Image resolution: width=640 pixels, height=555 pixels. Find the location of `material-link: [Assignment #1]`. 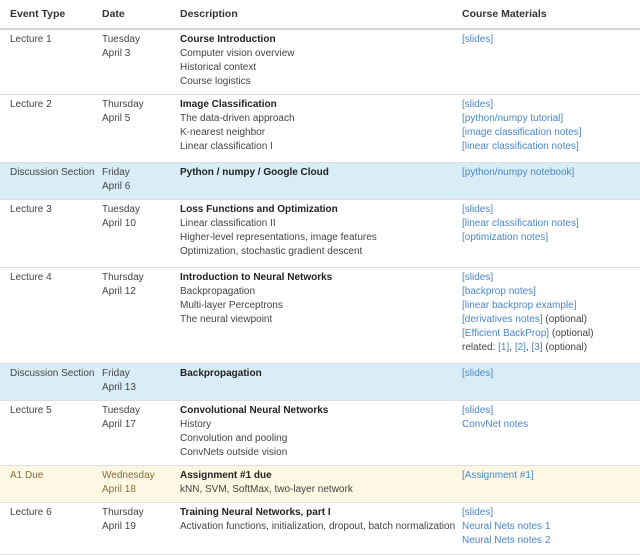

material-link: [Assignment #1] is located at coordinates (498, 475).